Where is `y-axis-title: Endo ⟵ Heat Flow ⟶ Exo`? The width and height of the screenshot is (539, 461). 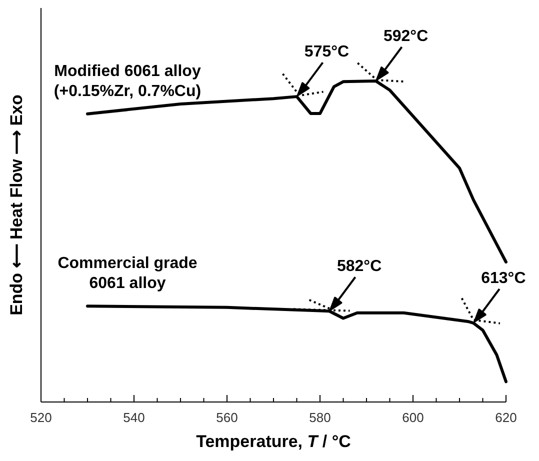
y-axis-title: Endo ⟵ Heat Flow ⟶ Exo is located at coordinates (16, 205).